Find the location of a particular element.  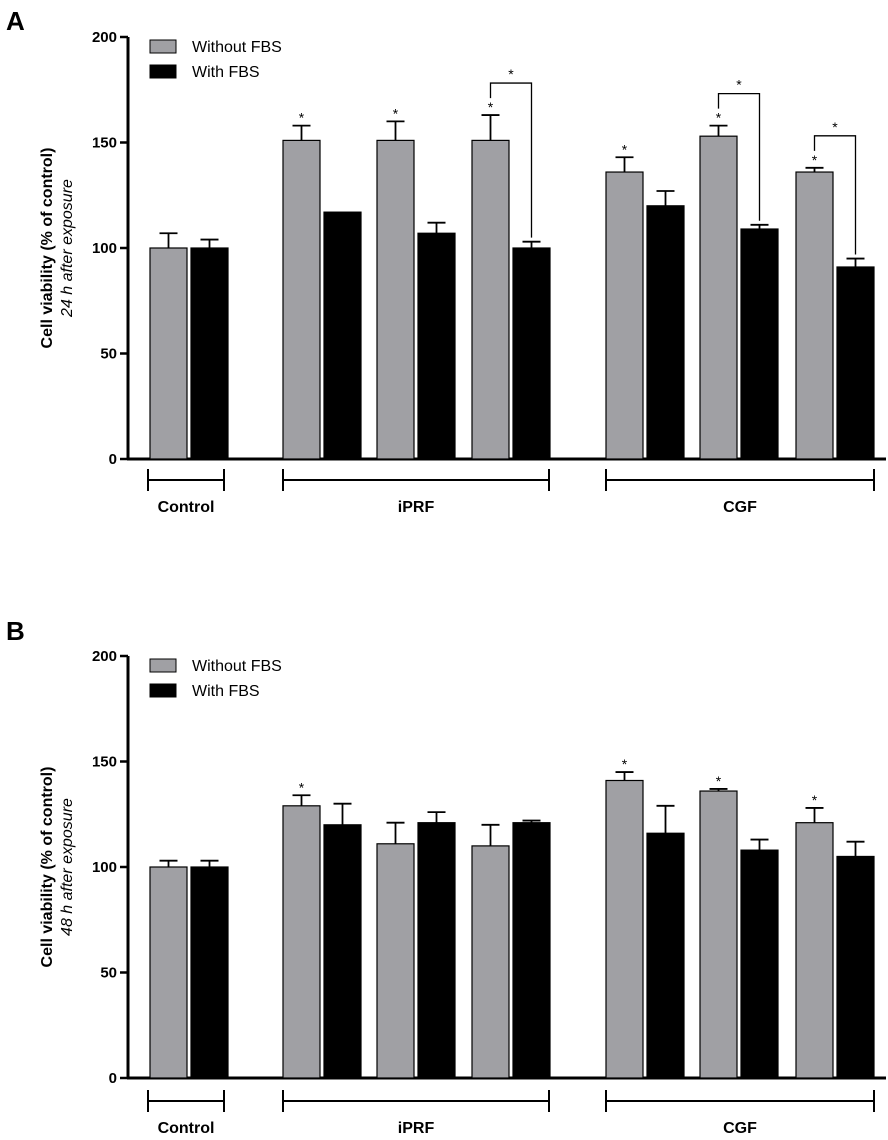

panel-letter: A is located at coordinates (15, 21).